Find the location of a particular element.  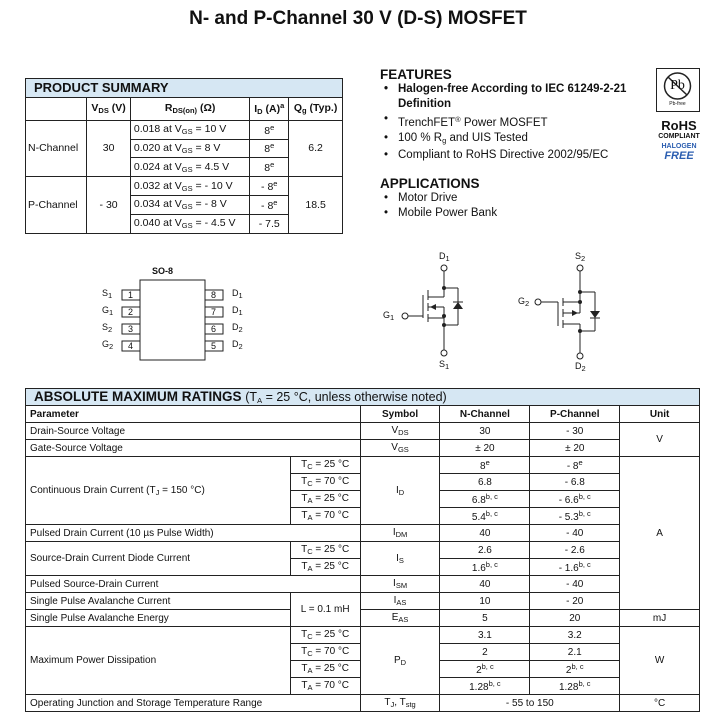

symbol: EAS is located at coordinates (400, 618).